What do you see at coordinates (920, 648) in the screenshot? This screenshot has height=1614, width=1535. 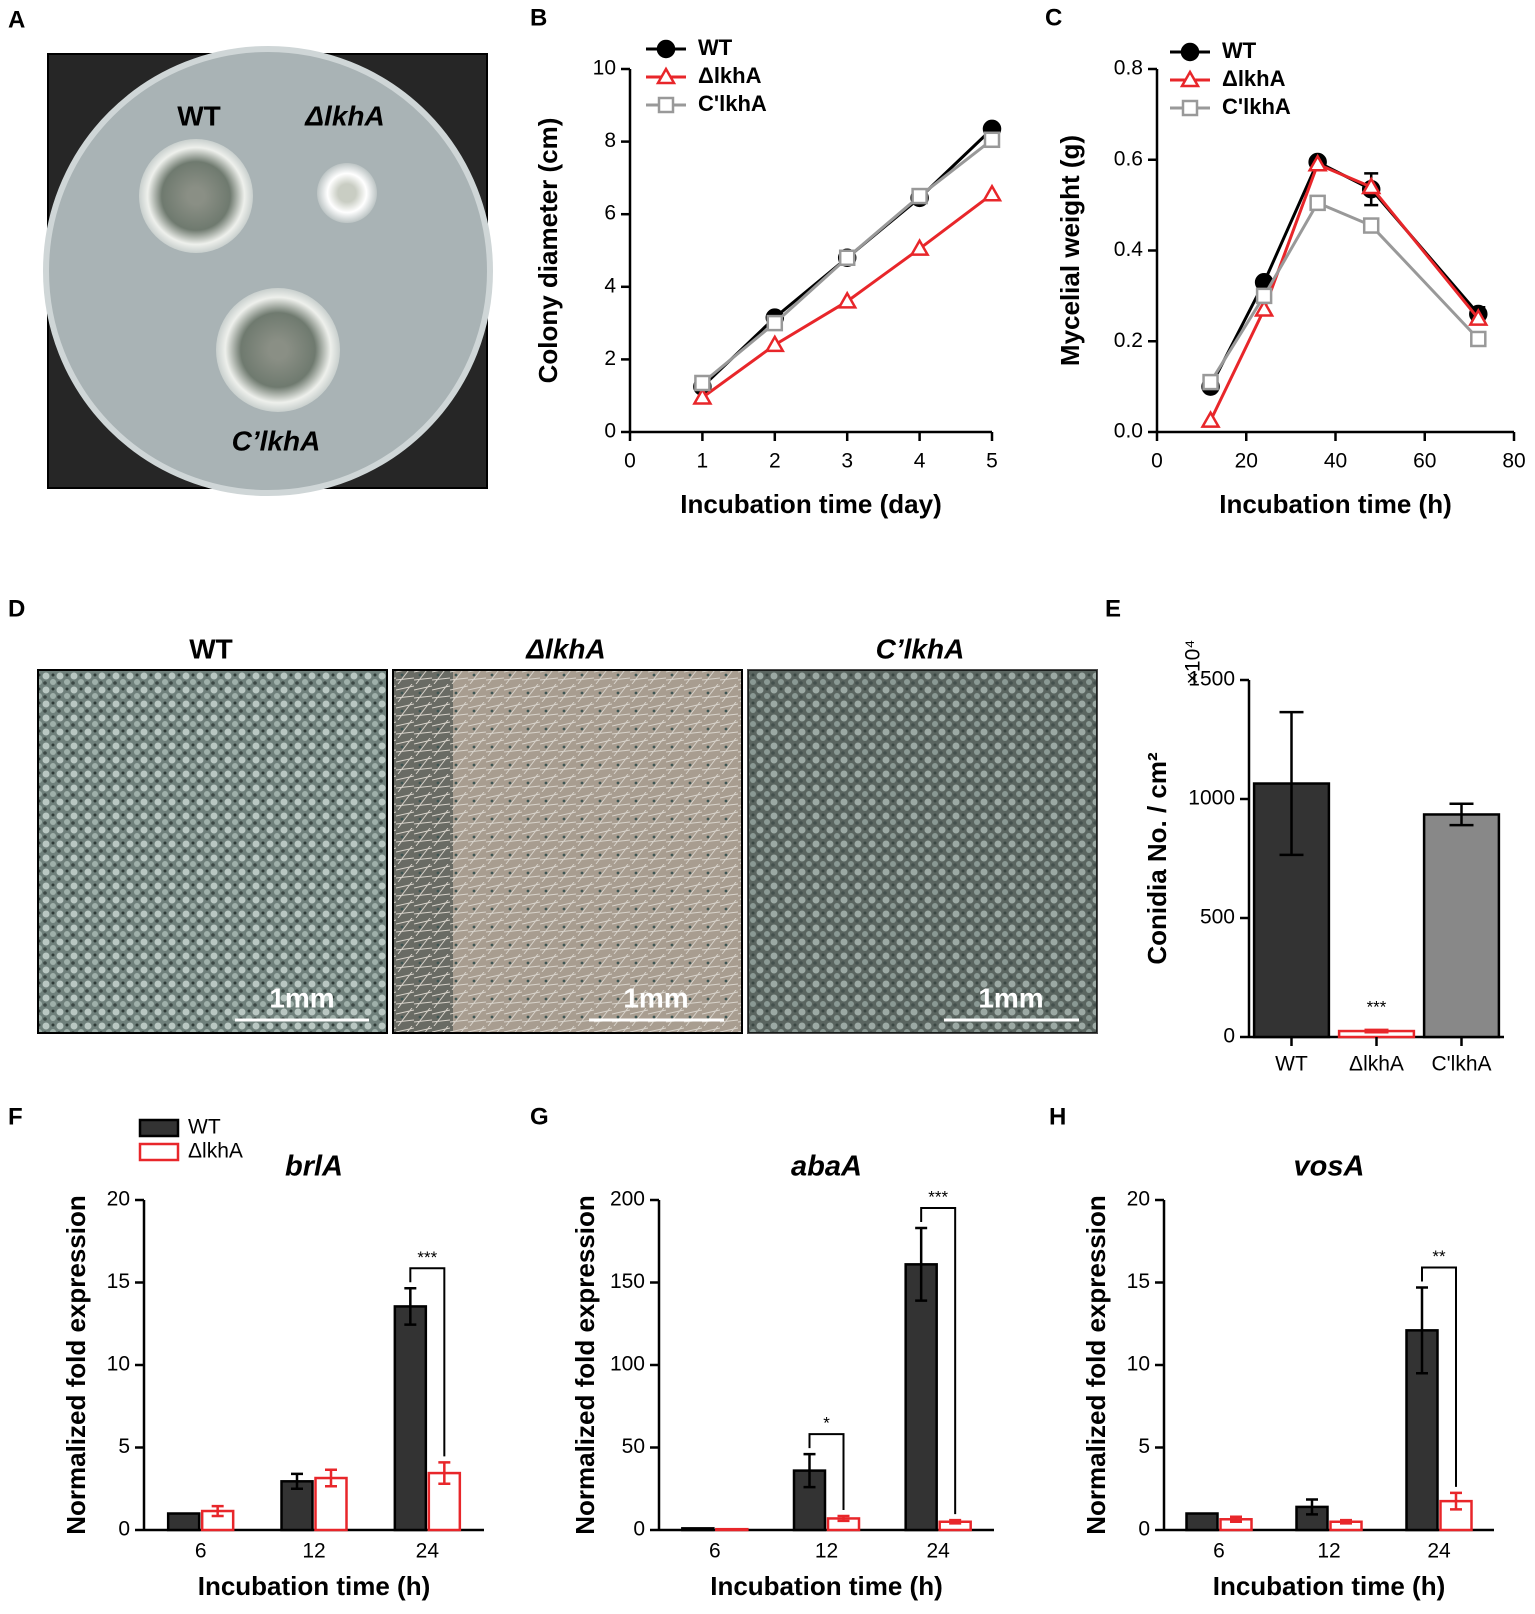 I see `photo-title: C’lkhA` at bounding box center [920, 648].